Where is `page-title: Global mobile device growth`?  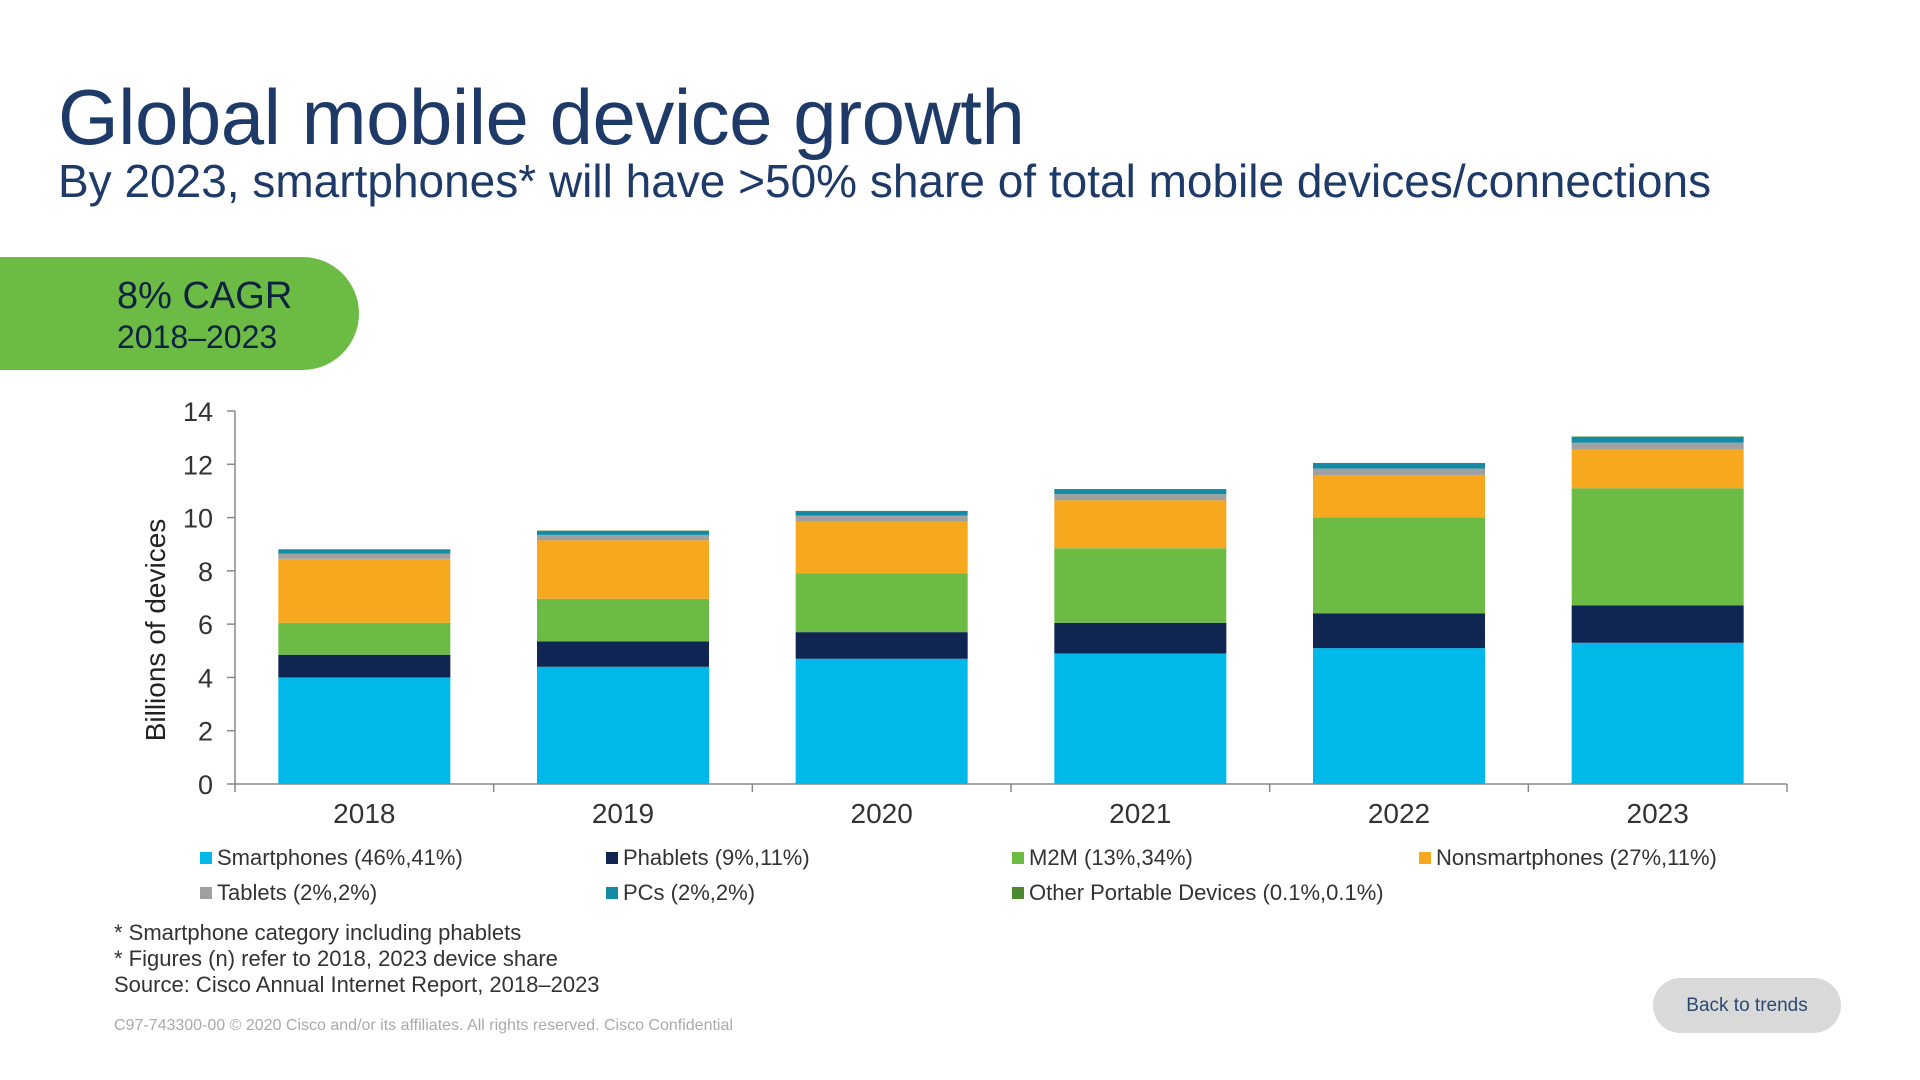 page-title: Global mobile device growth is located at coordinates (541, 117).